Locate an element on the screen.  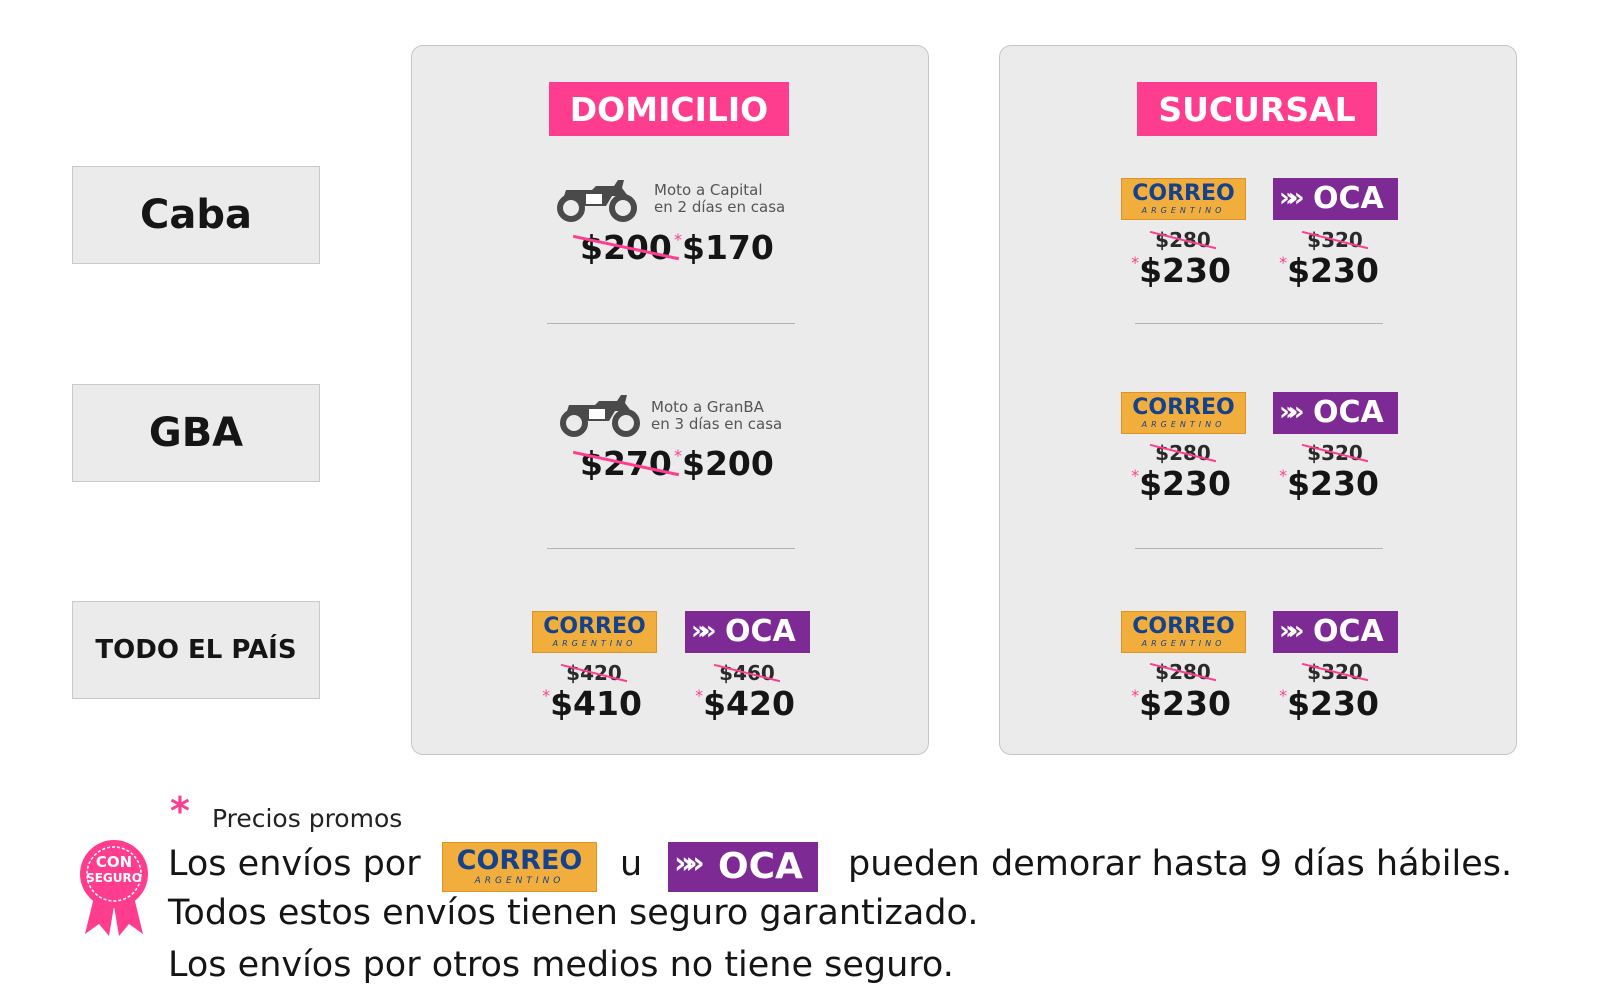
moto-caba-label: Moto a Capital en 2 días en casa is located at coordinates (719, 199).